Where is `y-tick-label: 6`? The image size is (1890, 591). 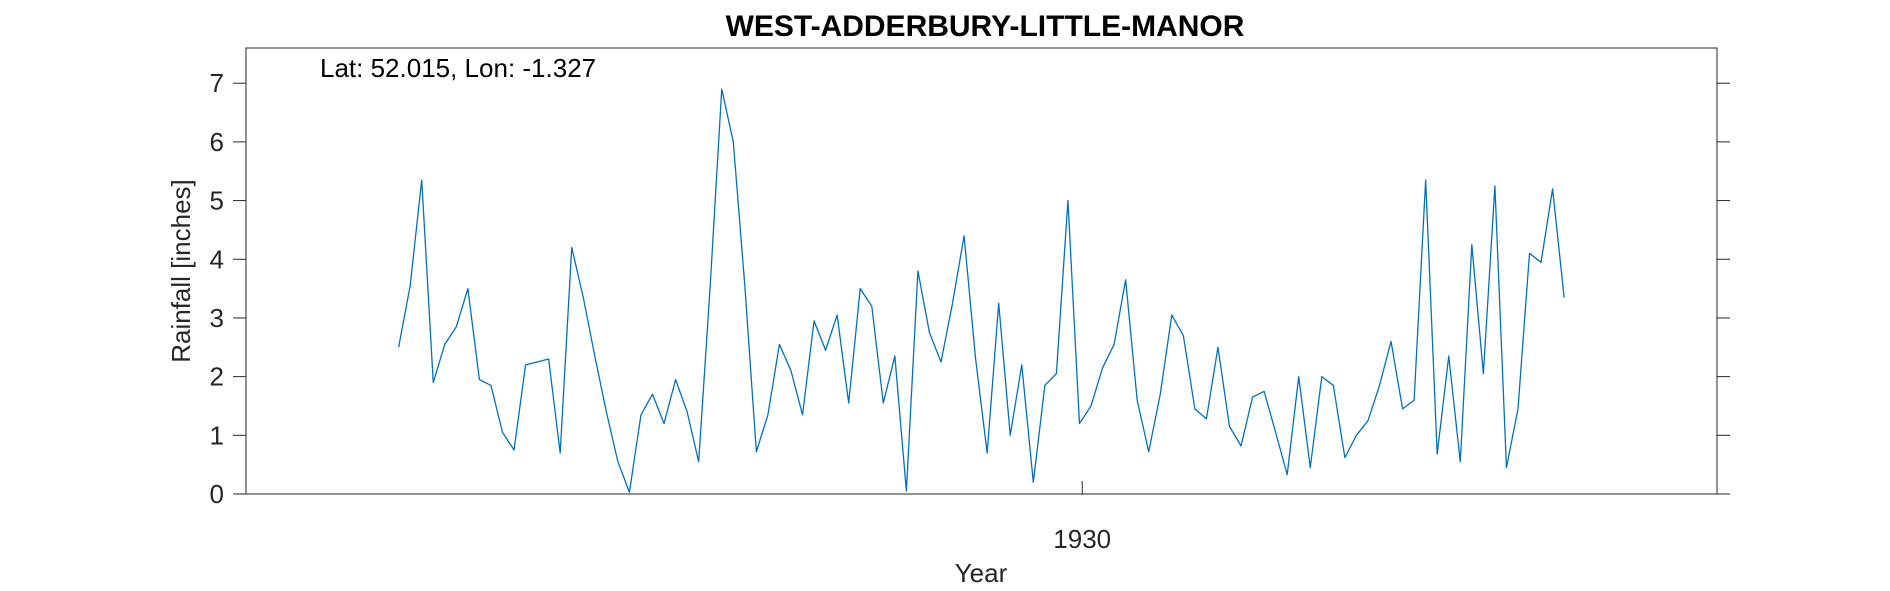 y-tick-label: 6 is located at coordinates (217, 142).